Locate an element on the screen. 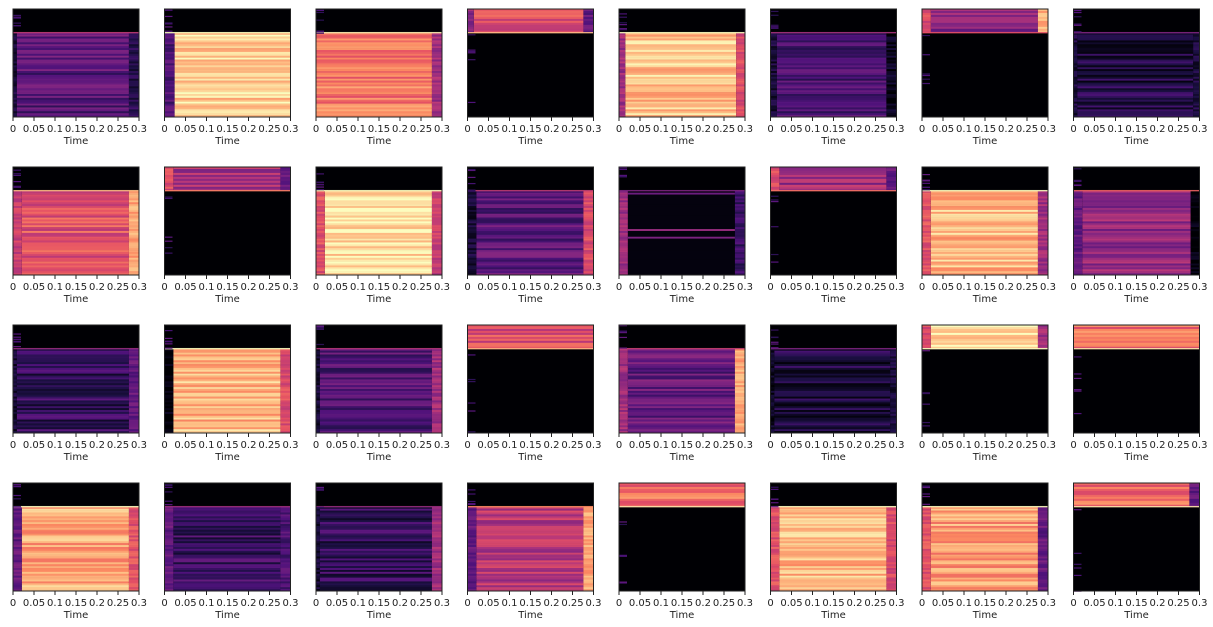  x-tick-label: 0.1 is located at coordinates (55, 129).